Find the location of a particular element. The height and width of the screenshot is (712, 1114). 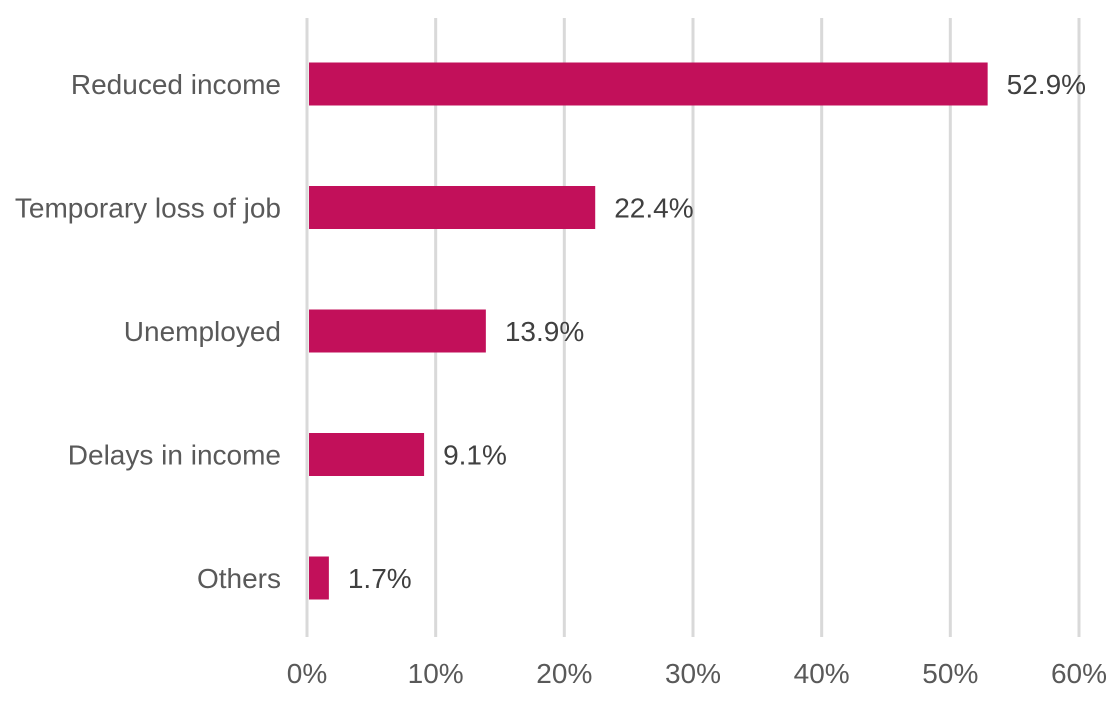

data-label: 9.1% is located at coordinates (475, 455).